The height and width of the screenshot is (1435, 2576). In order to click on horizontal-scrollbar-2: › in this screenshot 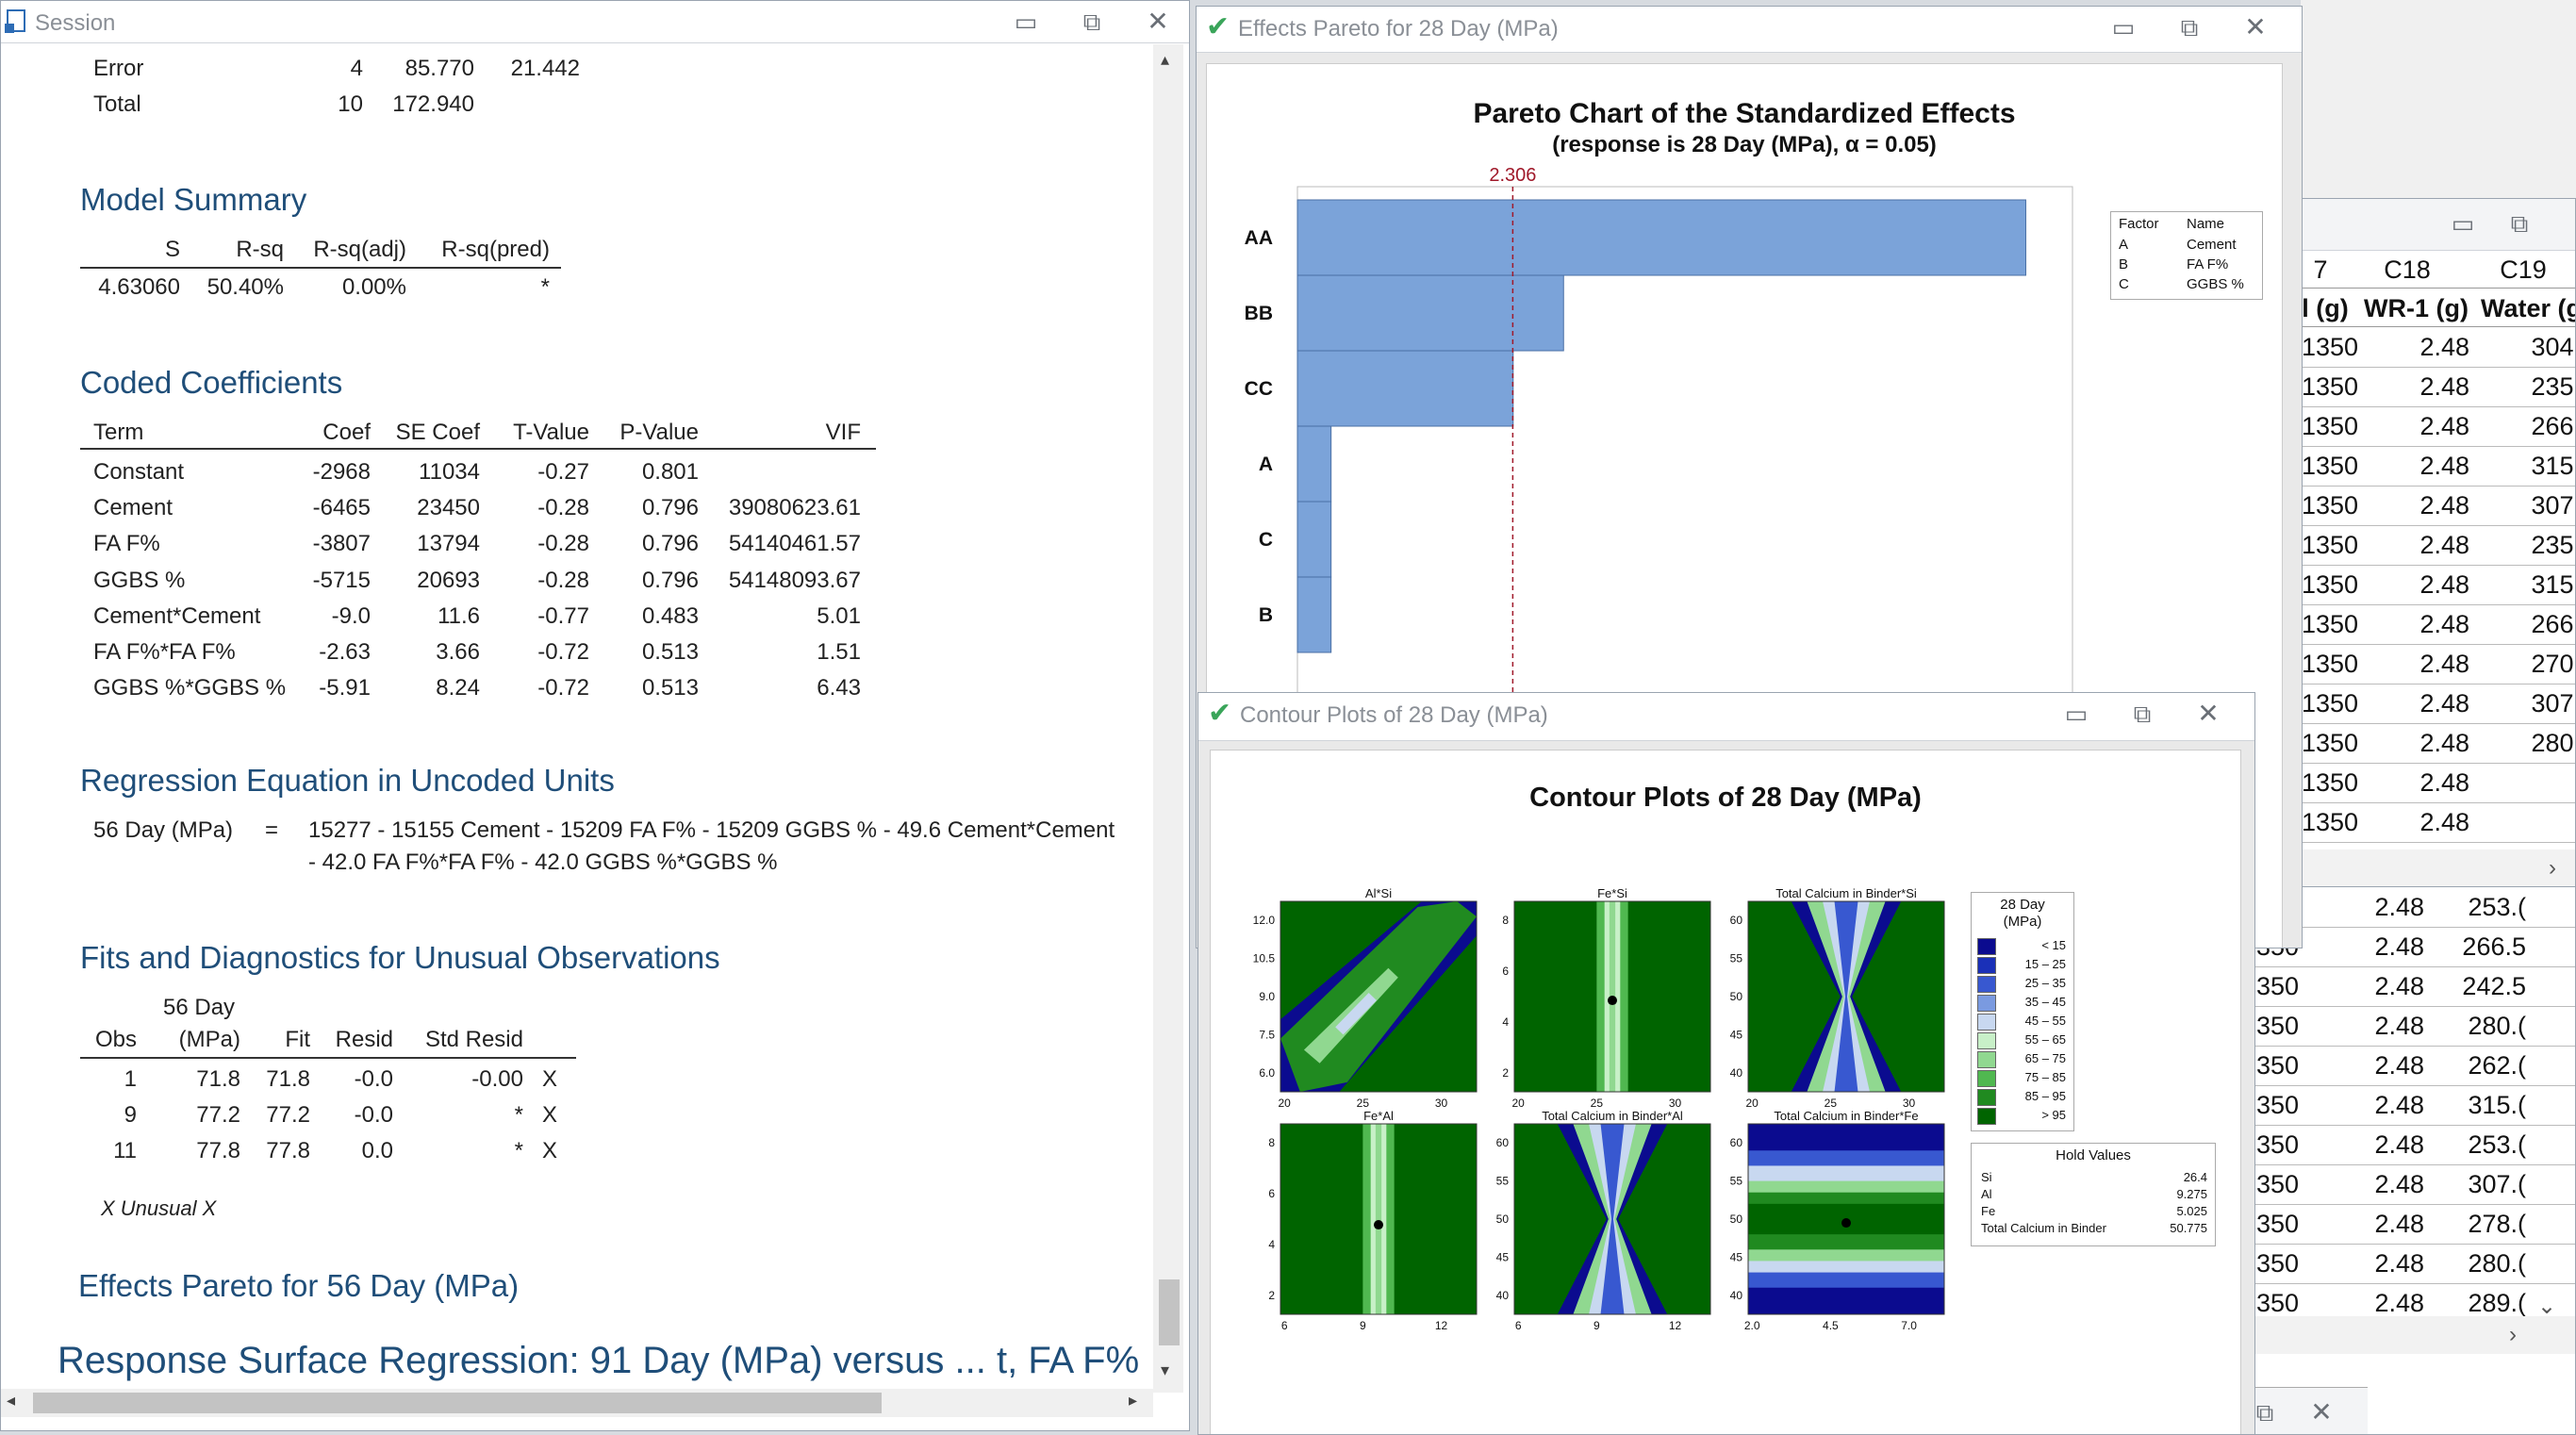, I will do `click(2410, 1335)`.